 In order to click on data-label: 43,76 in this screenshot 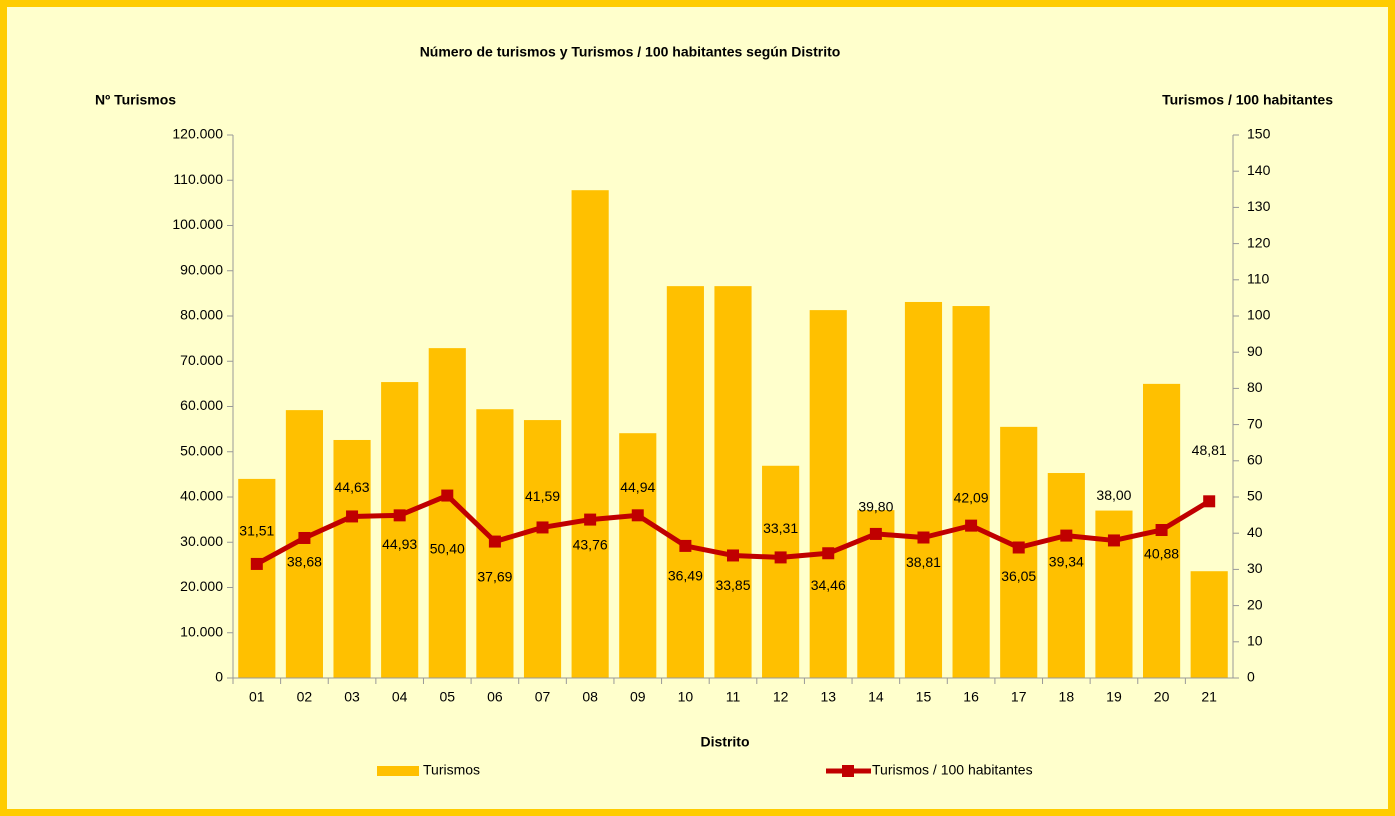, I will do `click(590, 544)`.